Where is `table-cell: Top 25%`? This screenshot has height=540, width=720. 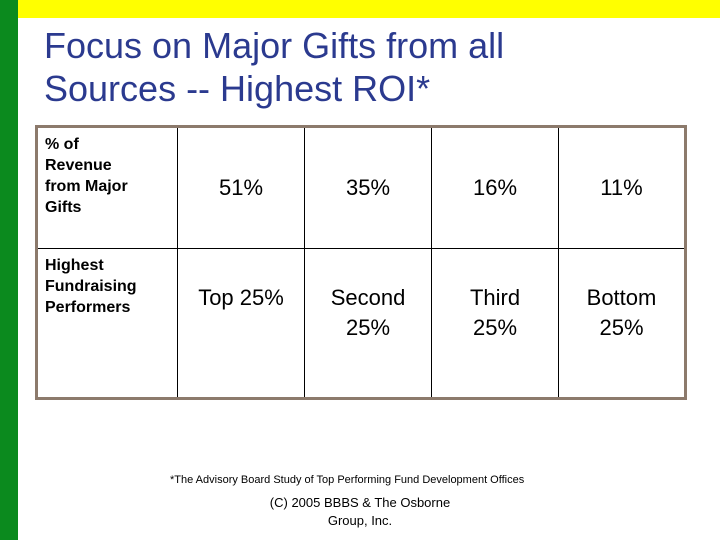
table-cell: Top 25% is located at coordinates (241, 323).